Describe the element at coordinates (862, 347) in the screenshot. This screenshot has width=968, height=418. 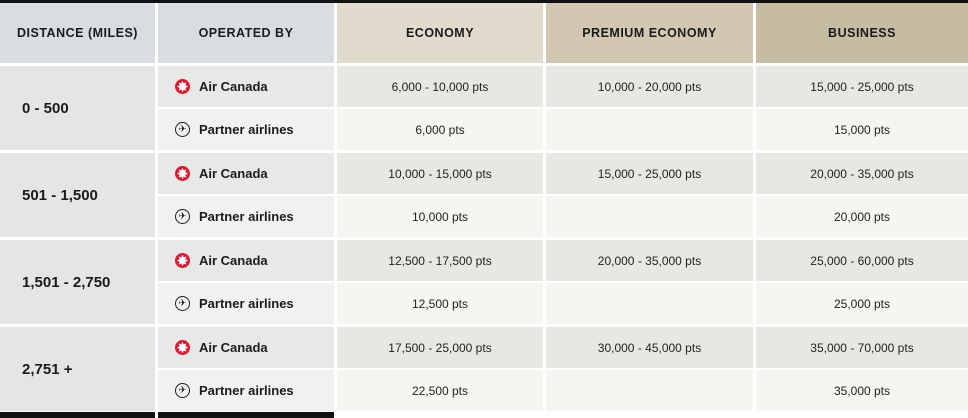
I see `business-points-cell: 35,000 - 70,000 pts` at that location.